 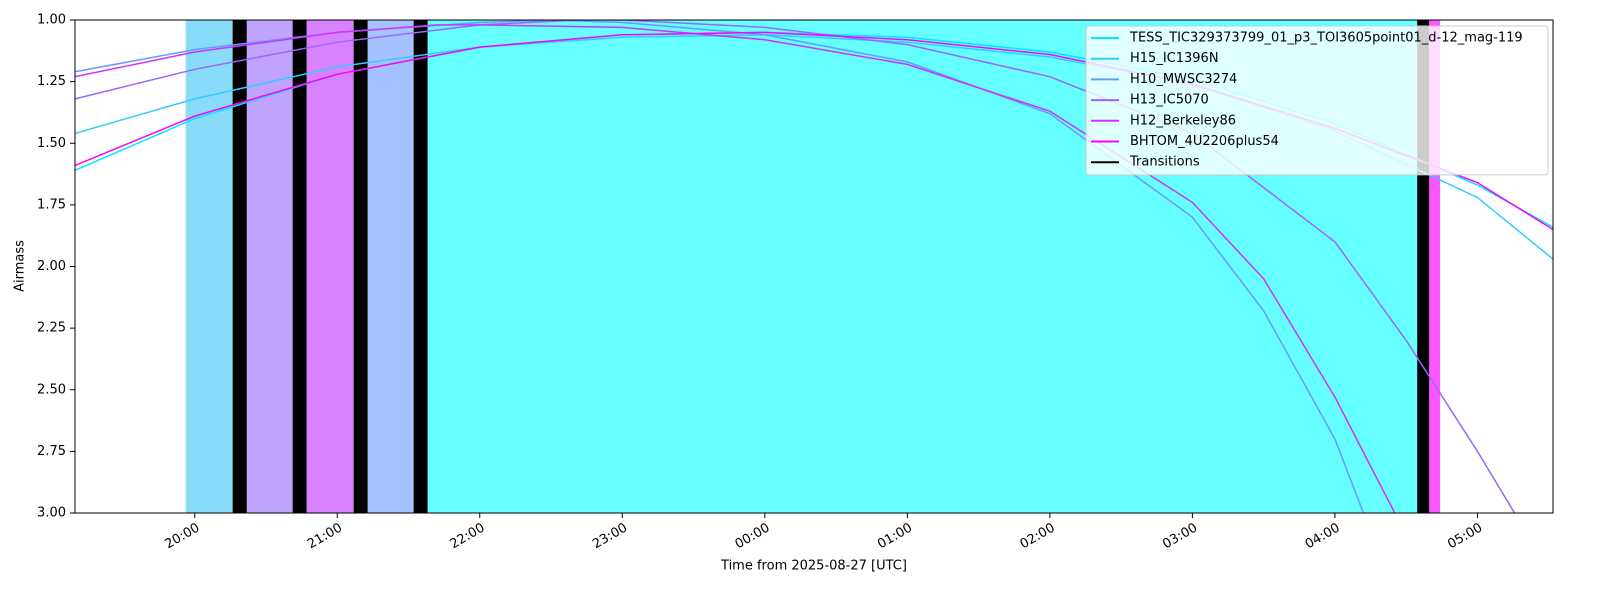 What do you see at coordinates (753, 537) in the screenshot?
I see `x-tick-label: 00:00` at bounding box center [753, 537].